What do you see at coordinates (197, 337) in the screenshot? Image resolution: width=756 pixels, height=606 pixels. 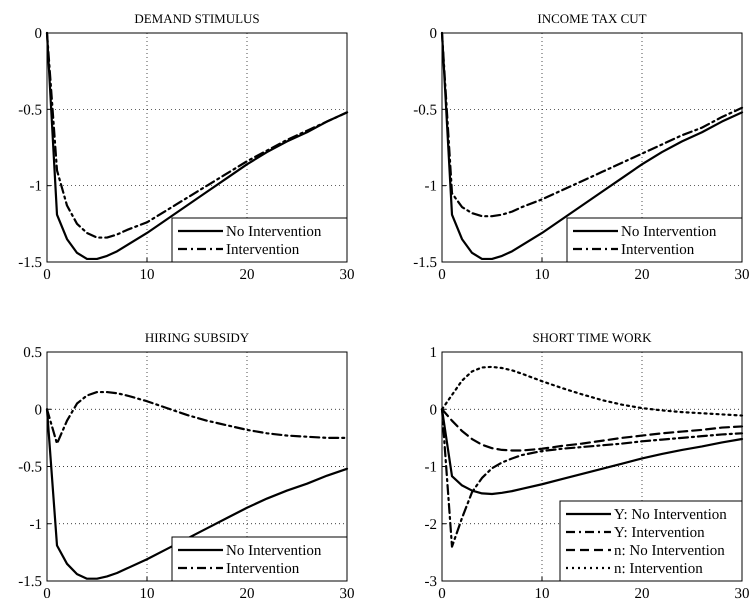 I see `chart-title: HIRING SUBSIDY` at bounding box center [197, 337].